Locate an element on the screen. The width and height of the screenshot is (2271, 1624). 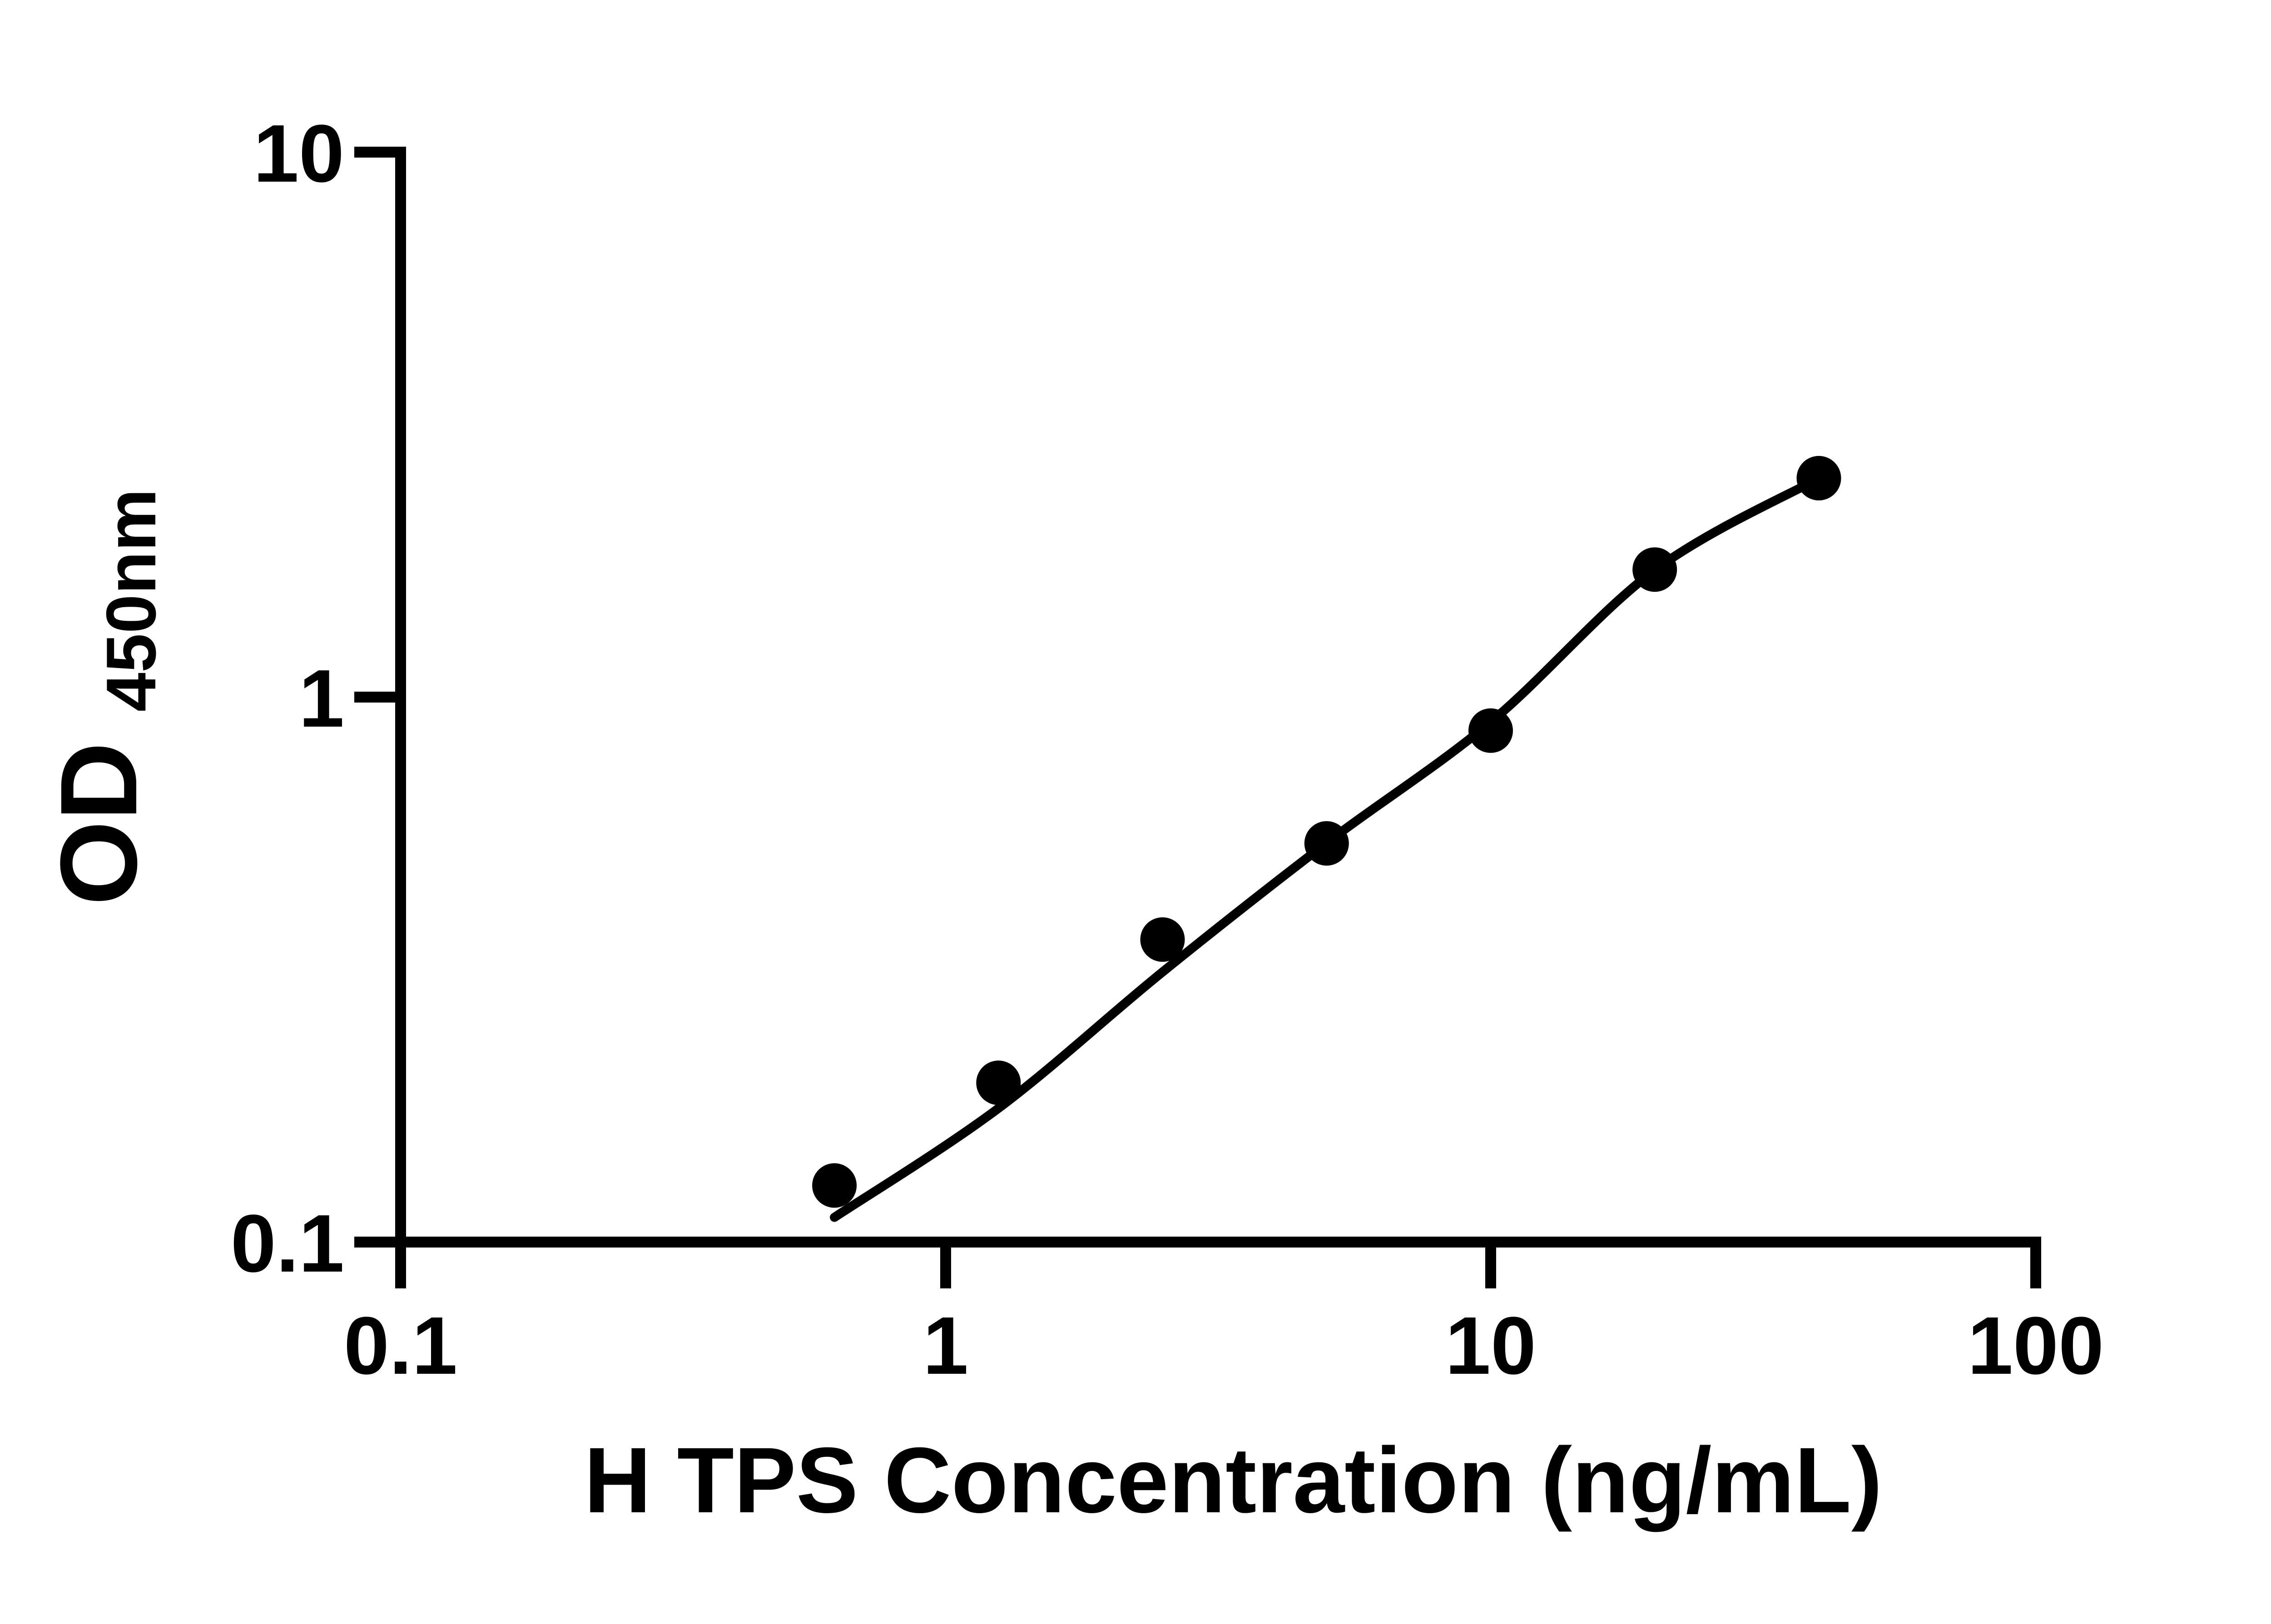
x-tick-label: 1 is located at coordinates (945, 1345).